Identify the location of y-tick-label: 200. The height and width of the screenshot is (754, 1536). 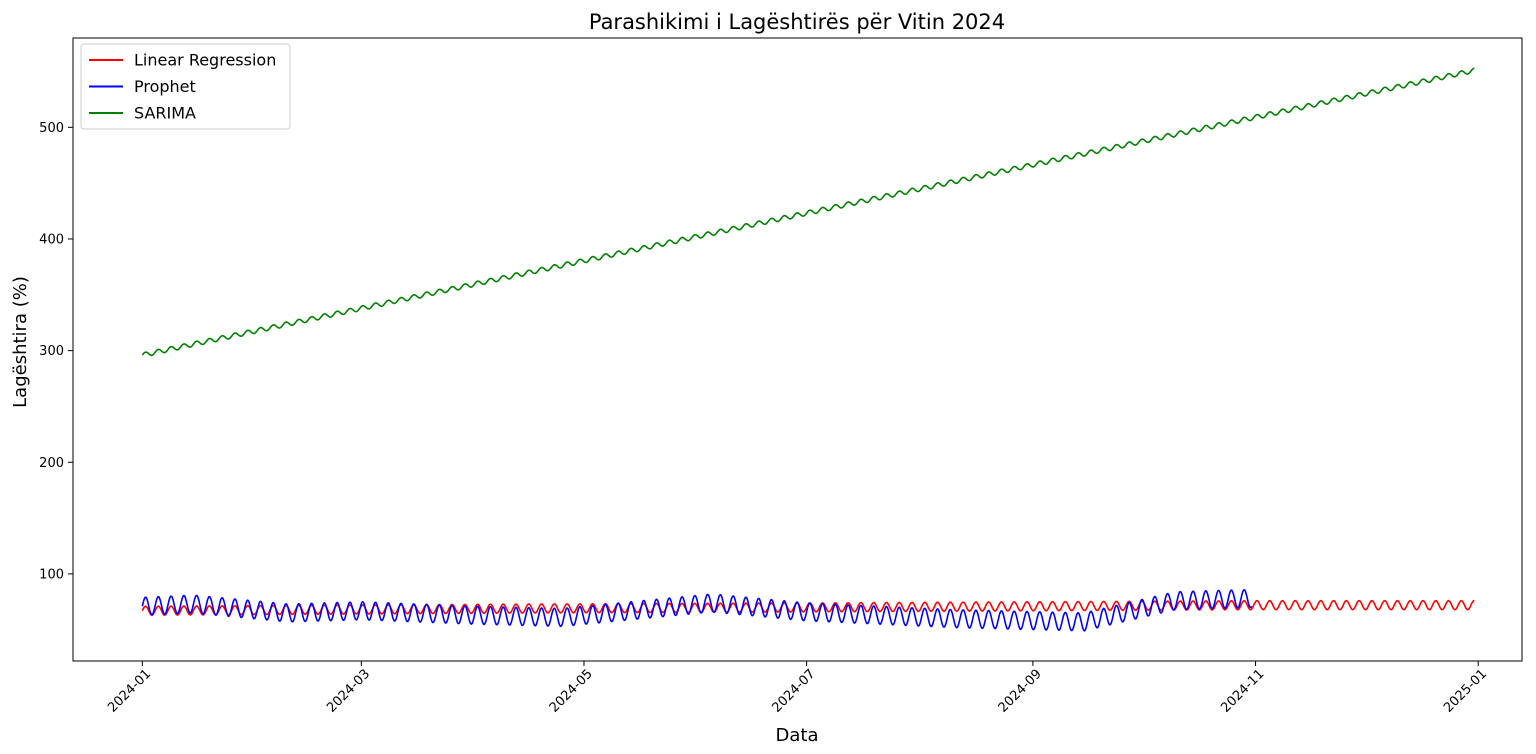
(51, 463).